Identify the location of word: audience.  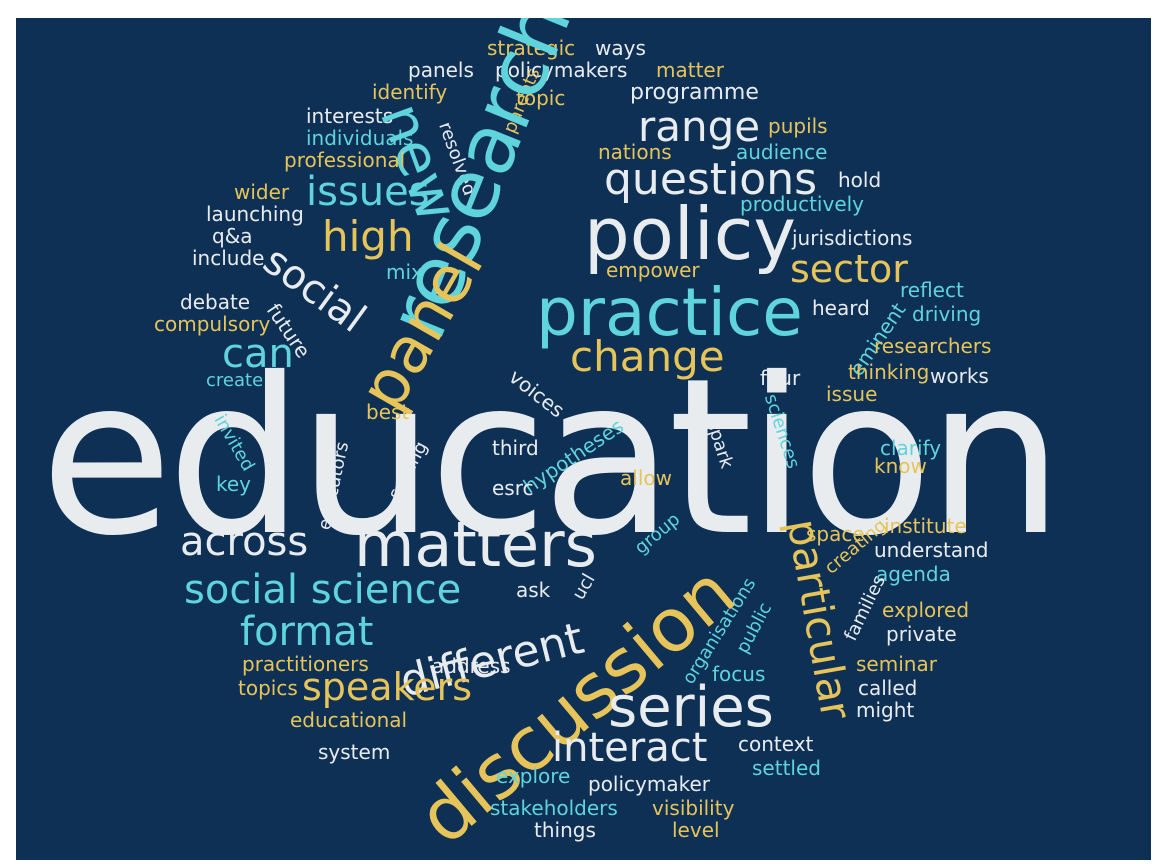
(782, 152).